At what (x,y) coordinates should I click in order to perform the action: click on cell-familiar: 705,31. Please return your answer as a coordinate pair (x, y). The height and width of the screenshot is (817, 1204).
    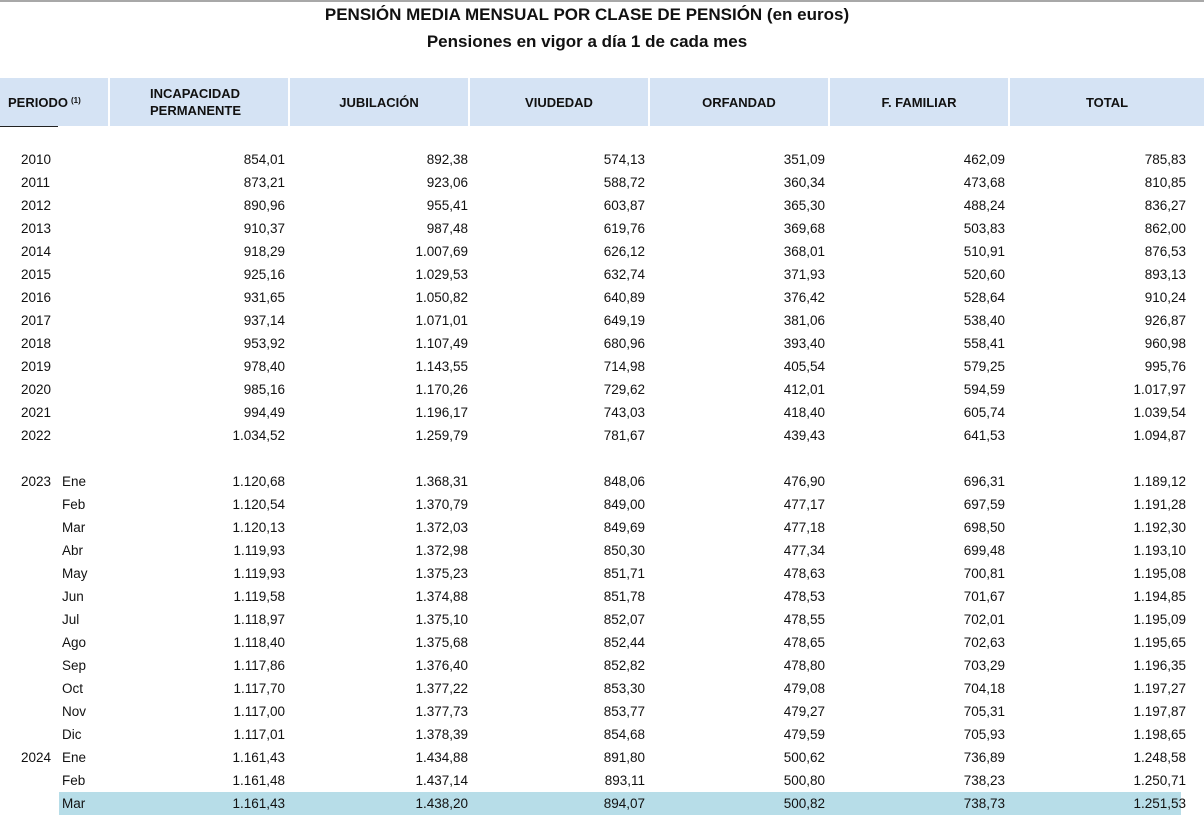
    Looking at the image, I should click on (984, 711).